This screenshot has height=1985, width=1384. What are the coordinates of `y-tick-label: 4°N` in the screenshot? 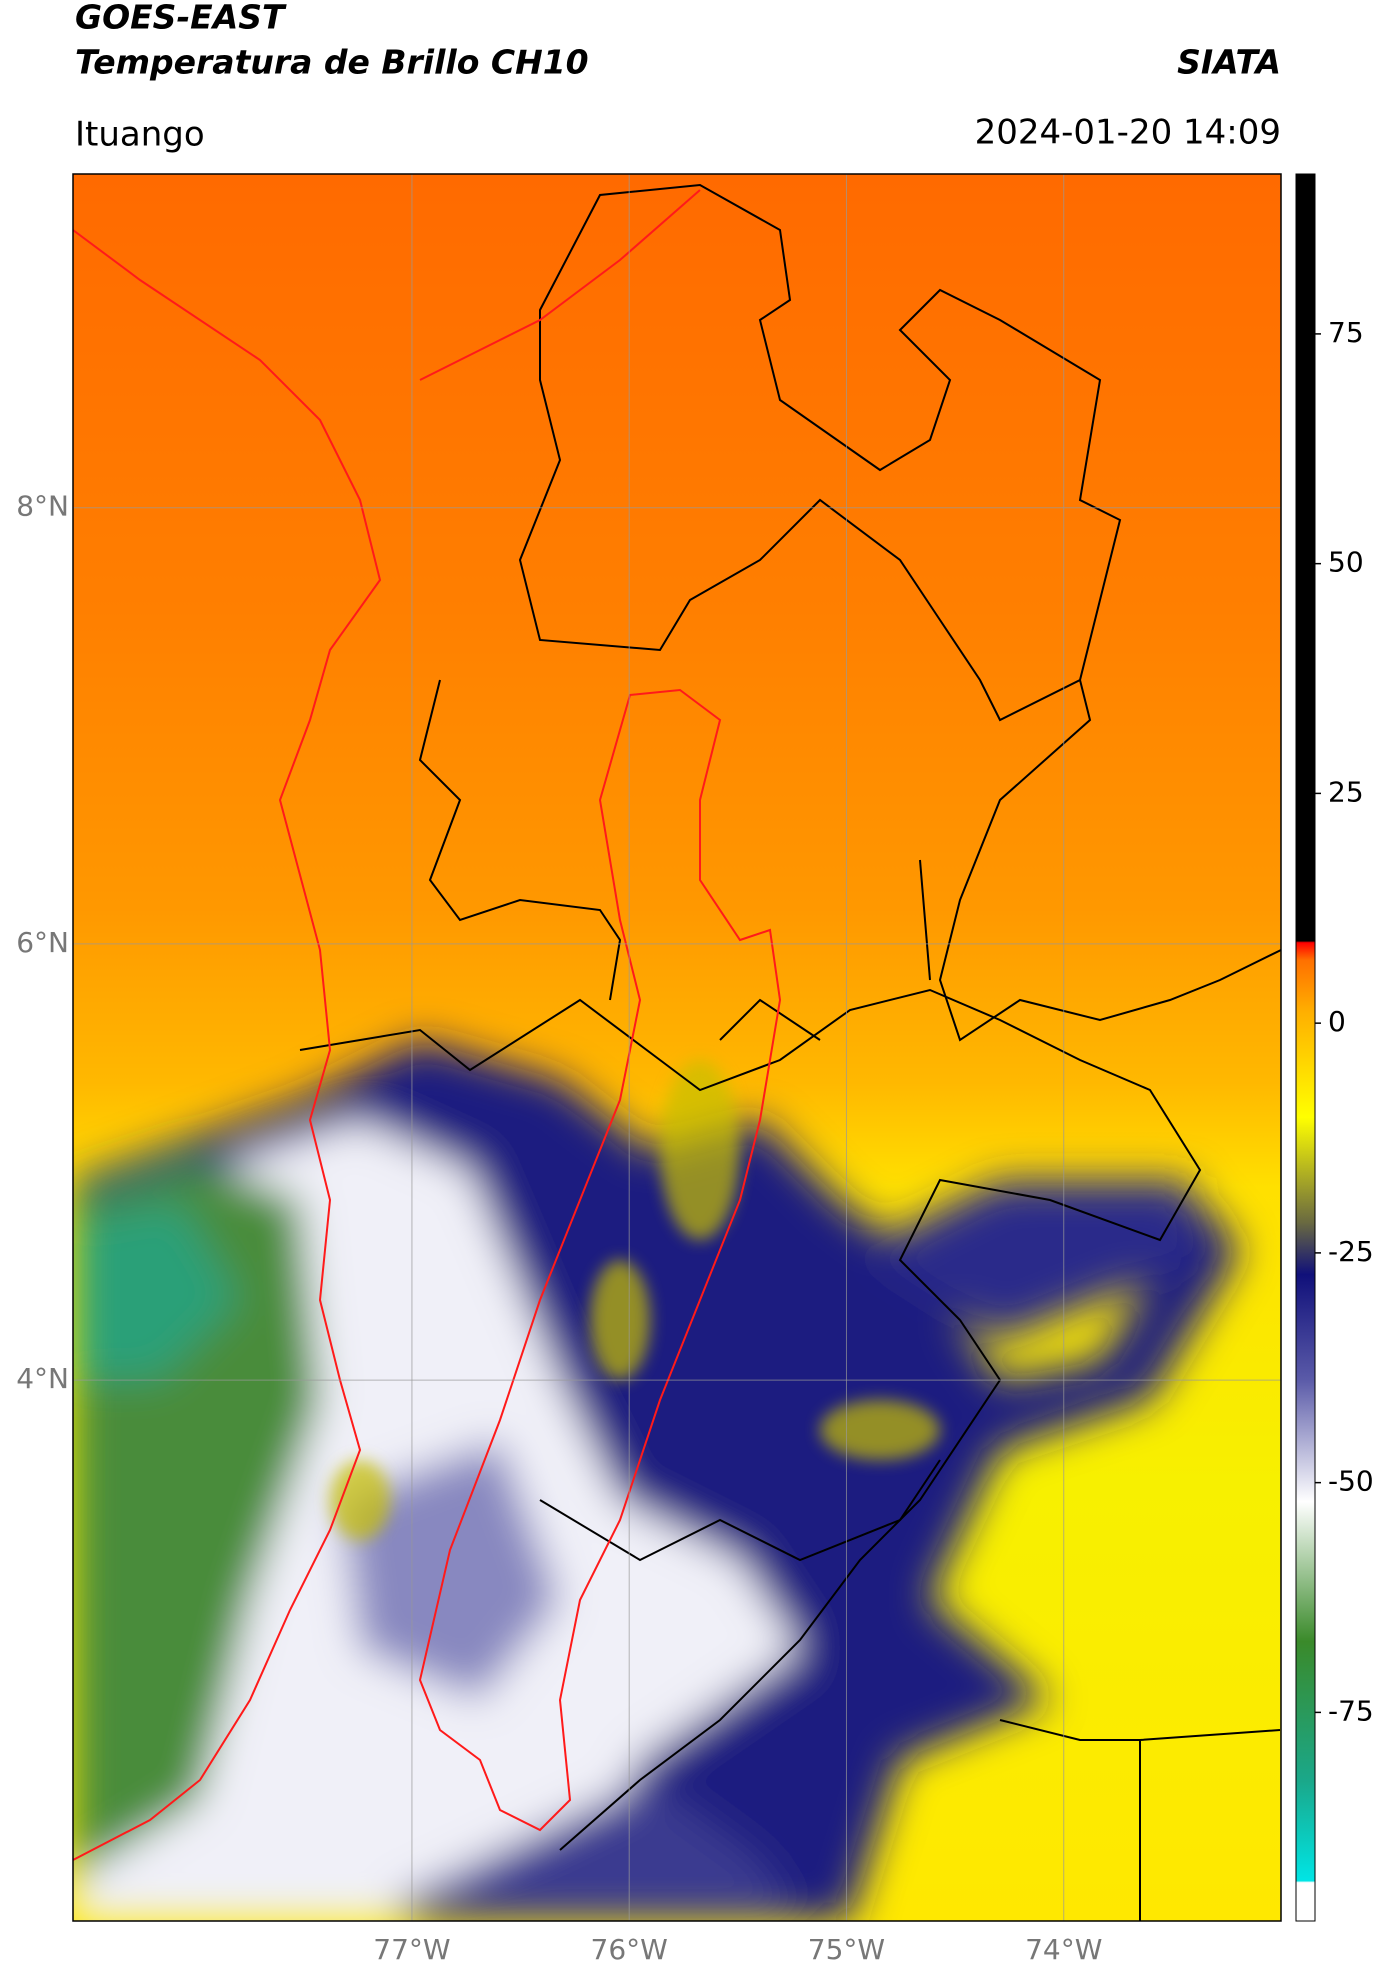 It's located at (42, 1378).